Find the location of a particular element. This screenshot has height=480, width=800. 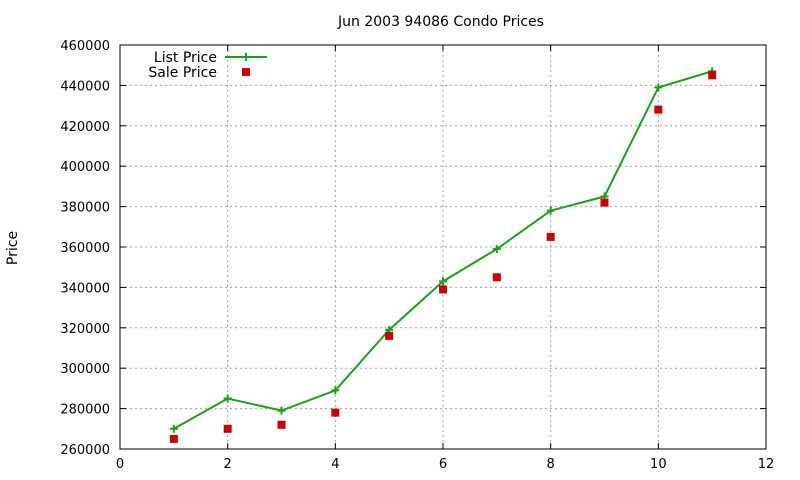

y-tick-label: 320000 is located at coordinates (85, 329).